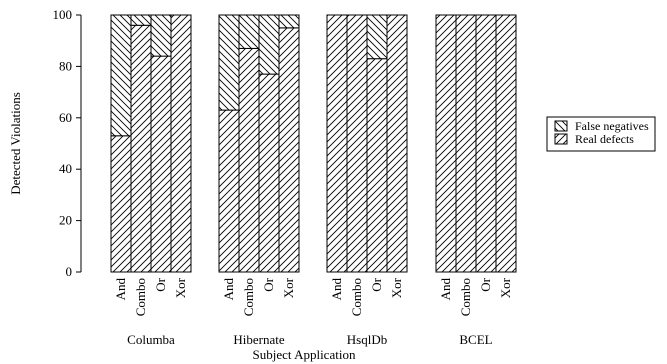 This screenshot has height=364, width=667. I want to click on legend-box, so click(601, 134).